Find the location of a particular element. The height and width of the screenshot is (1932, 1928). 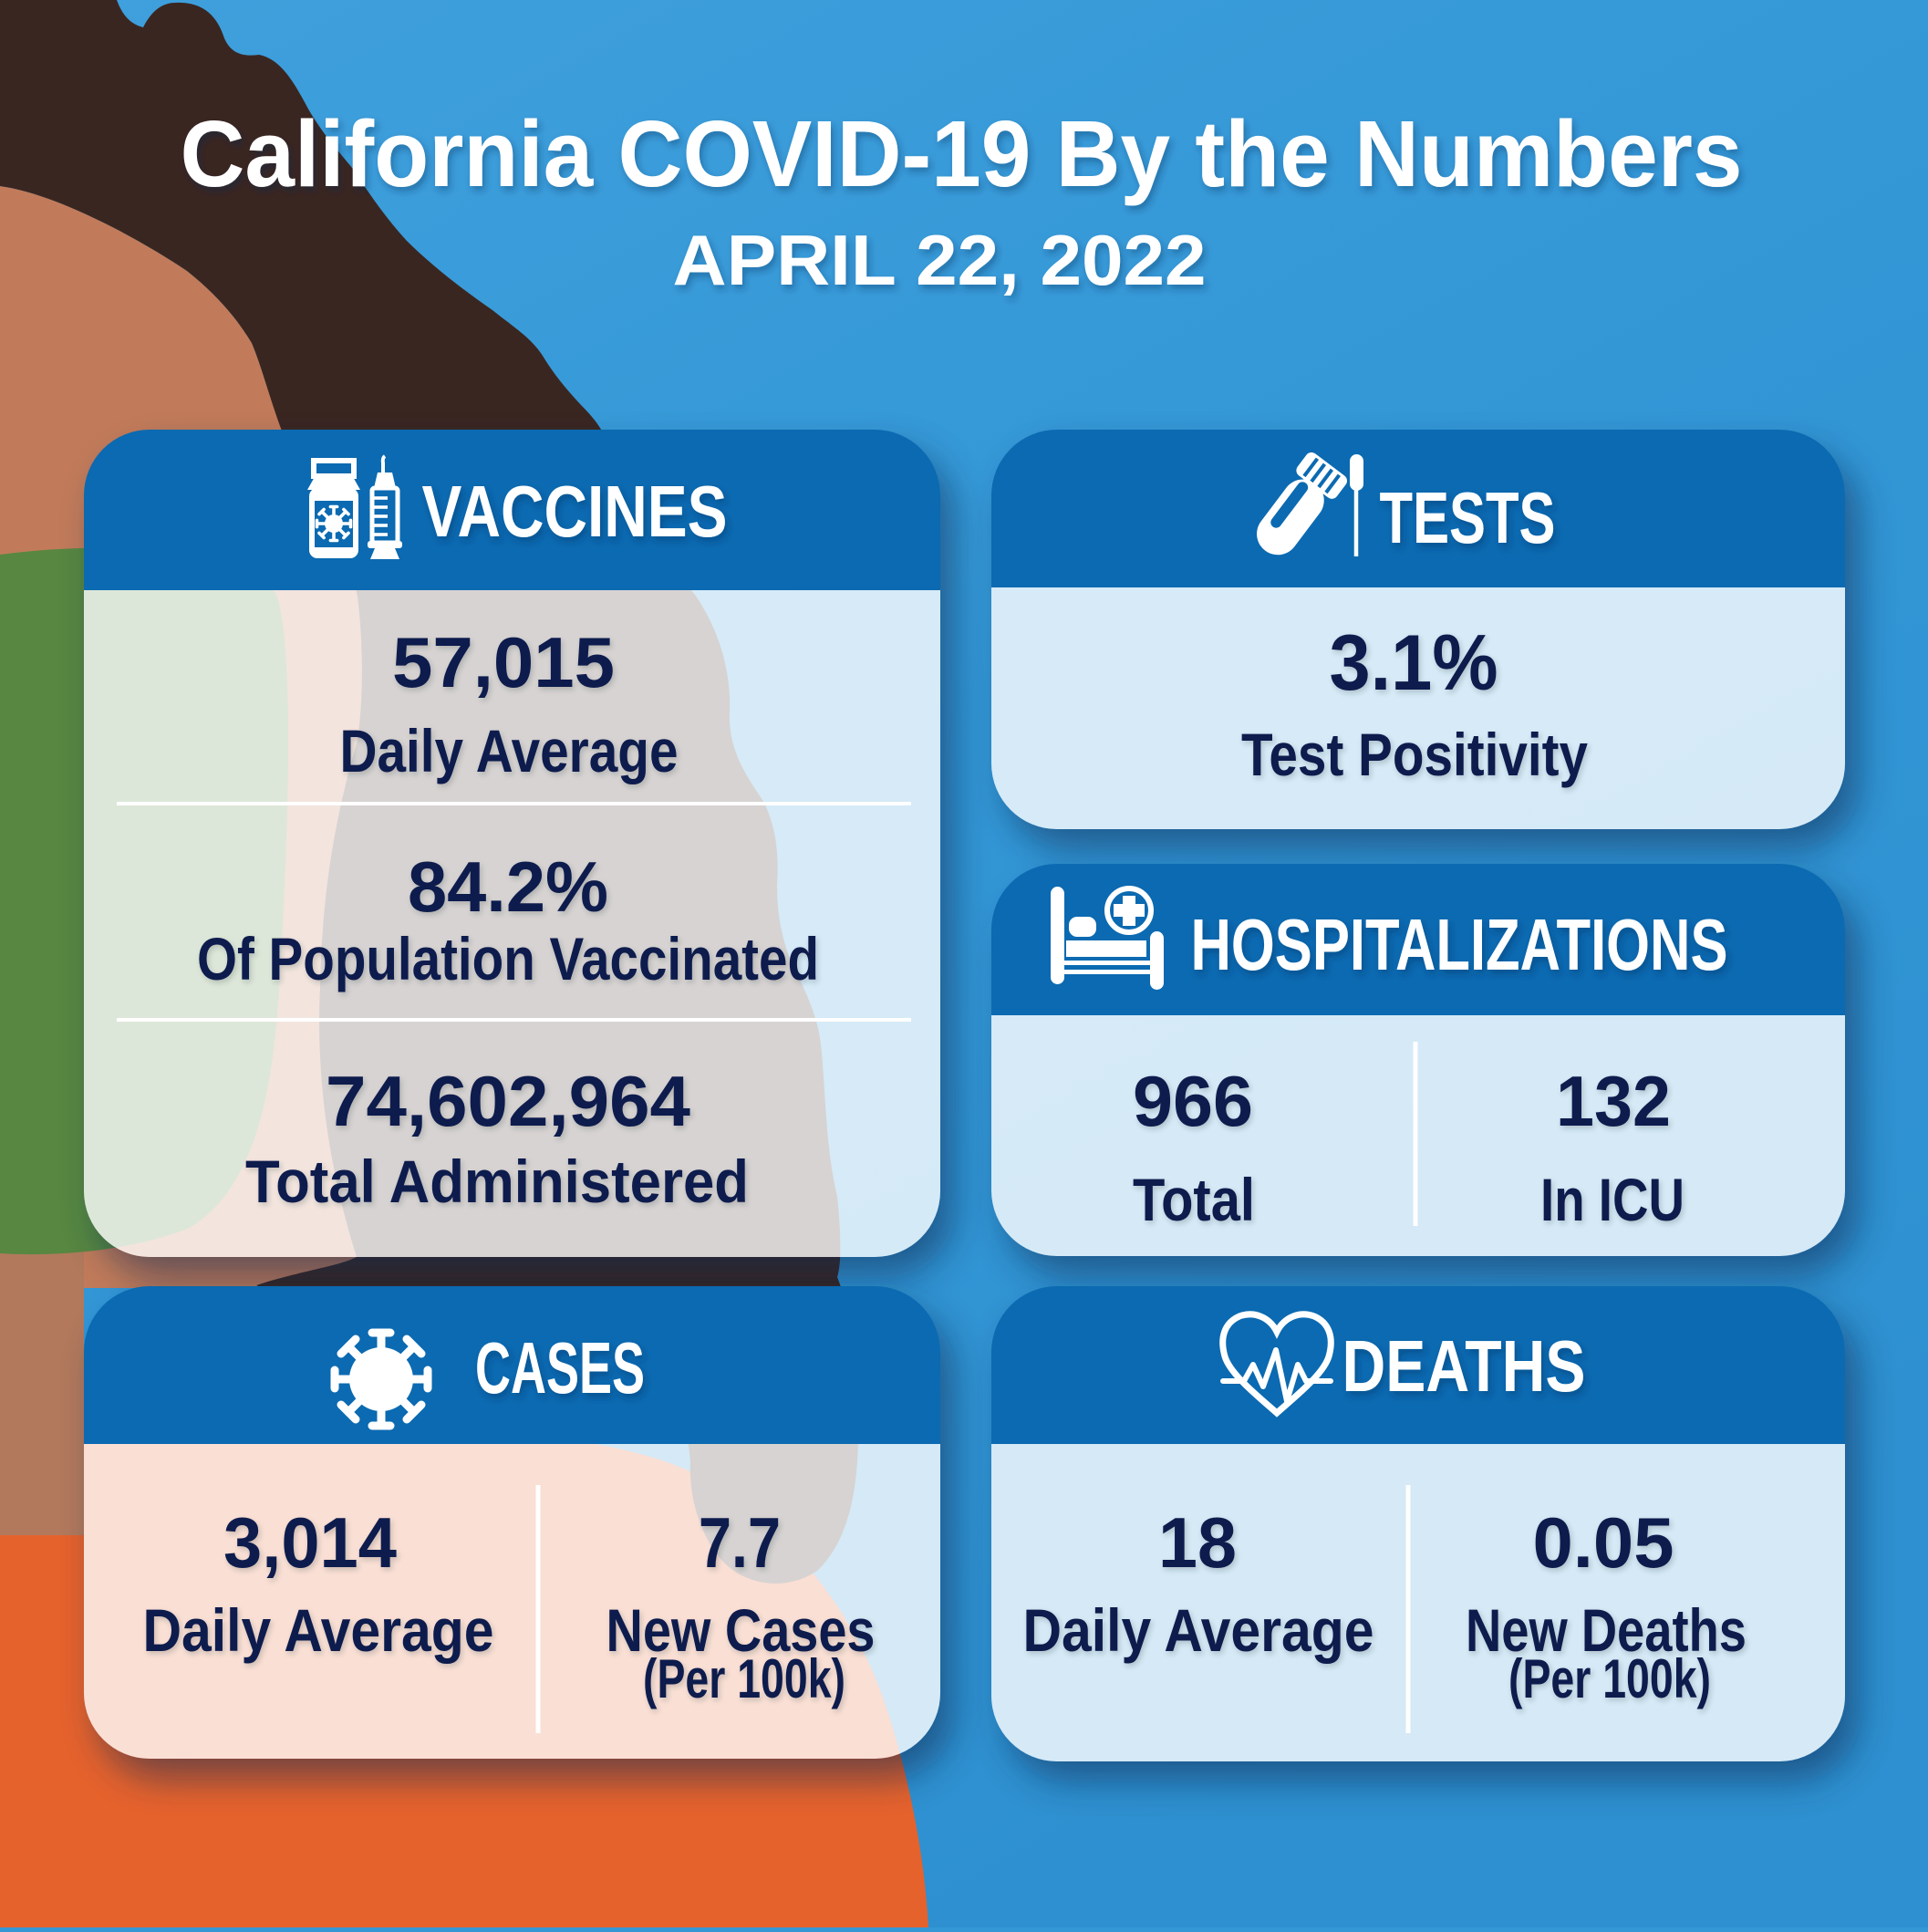

svg-text: 0.05 is located at coordinates (1603, 1542).